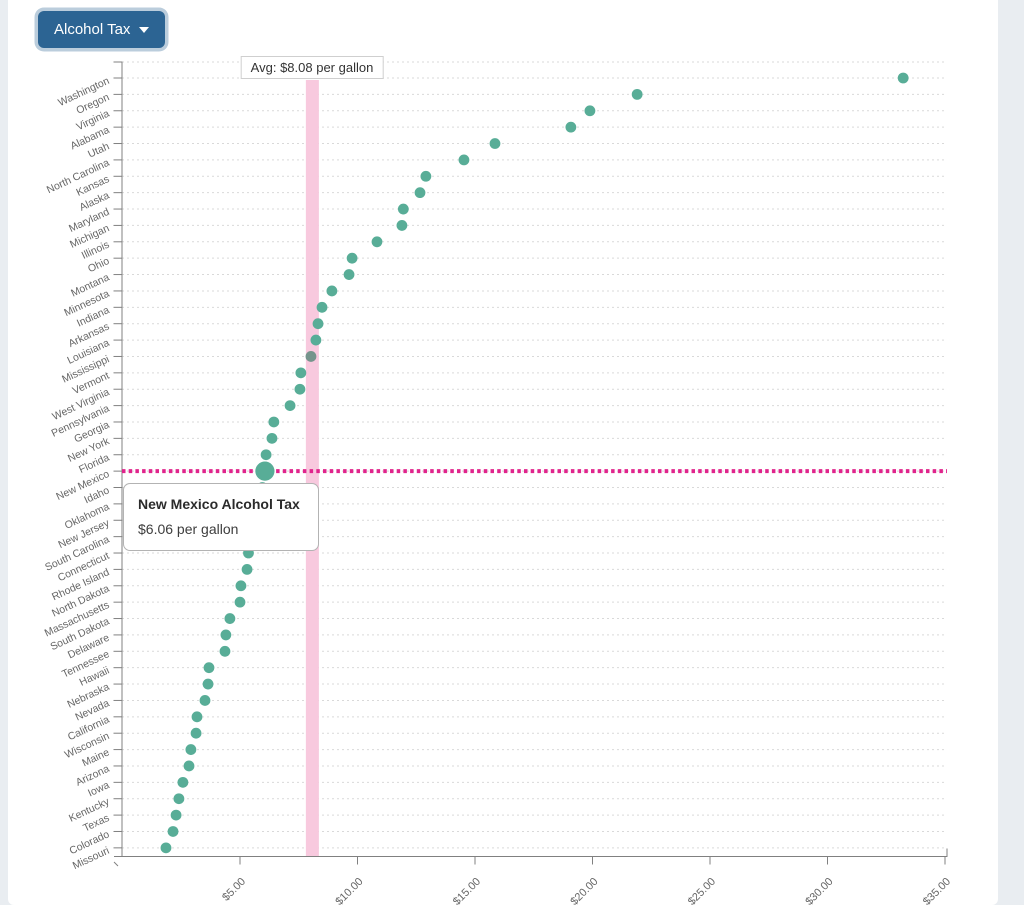 The height and width of the screenshot is (905, 1024). Describe the element at coordinates (188, 529) in the screenshot. I see `tooltip-value: $6.06 per gallon` at that location.